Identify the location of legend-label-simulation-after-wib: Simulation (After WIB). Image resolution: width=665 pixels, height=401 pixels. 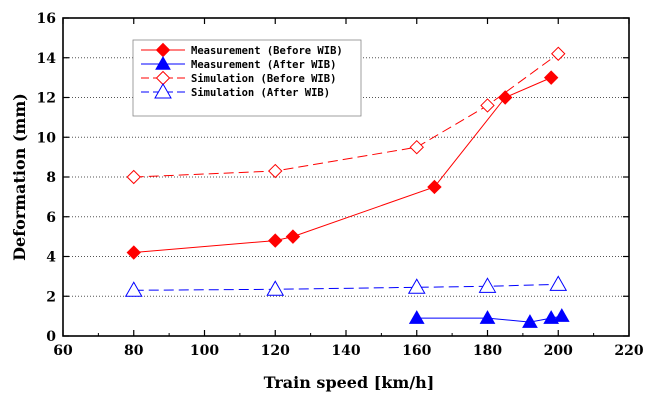
(260, 93).